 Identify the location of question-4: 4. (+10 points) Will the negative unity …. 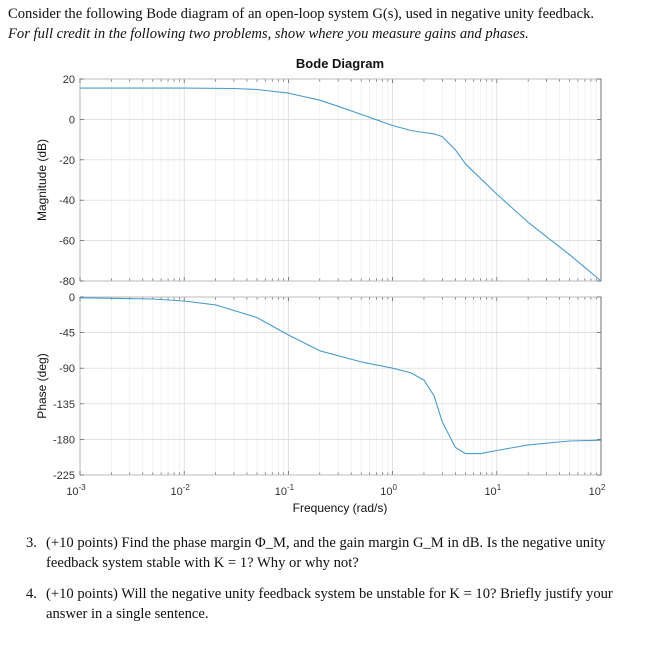
(336, 604).